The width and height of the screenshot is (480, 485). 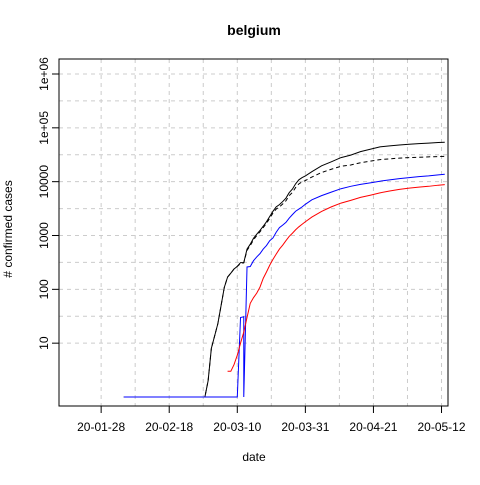 I want to click on x-tick-label: 20-03-31, so click(x=305, y=427).